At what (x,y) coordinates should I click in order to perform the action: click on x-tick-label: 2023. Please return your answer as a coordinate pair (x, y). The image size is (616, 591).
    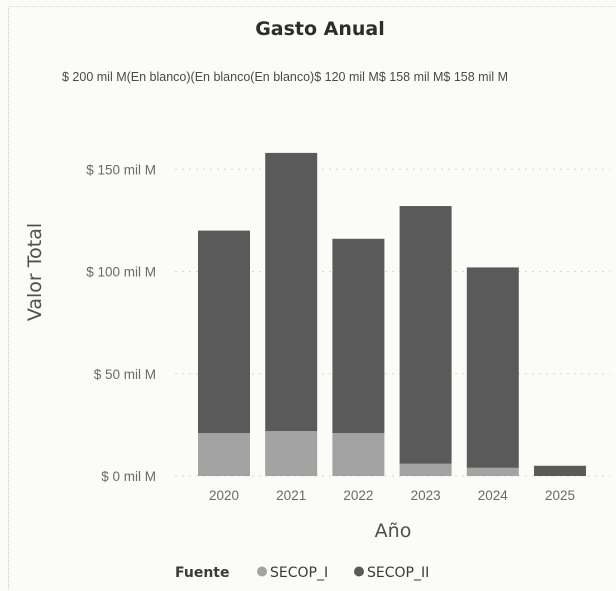
    Looking at the image, I should click on (426, 495).